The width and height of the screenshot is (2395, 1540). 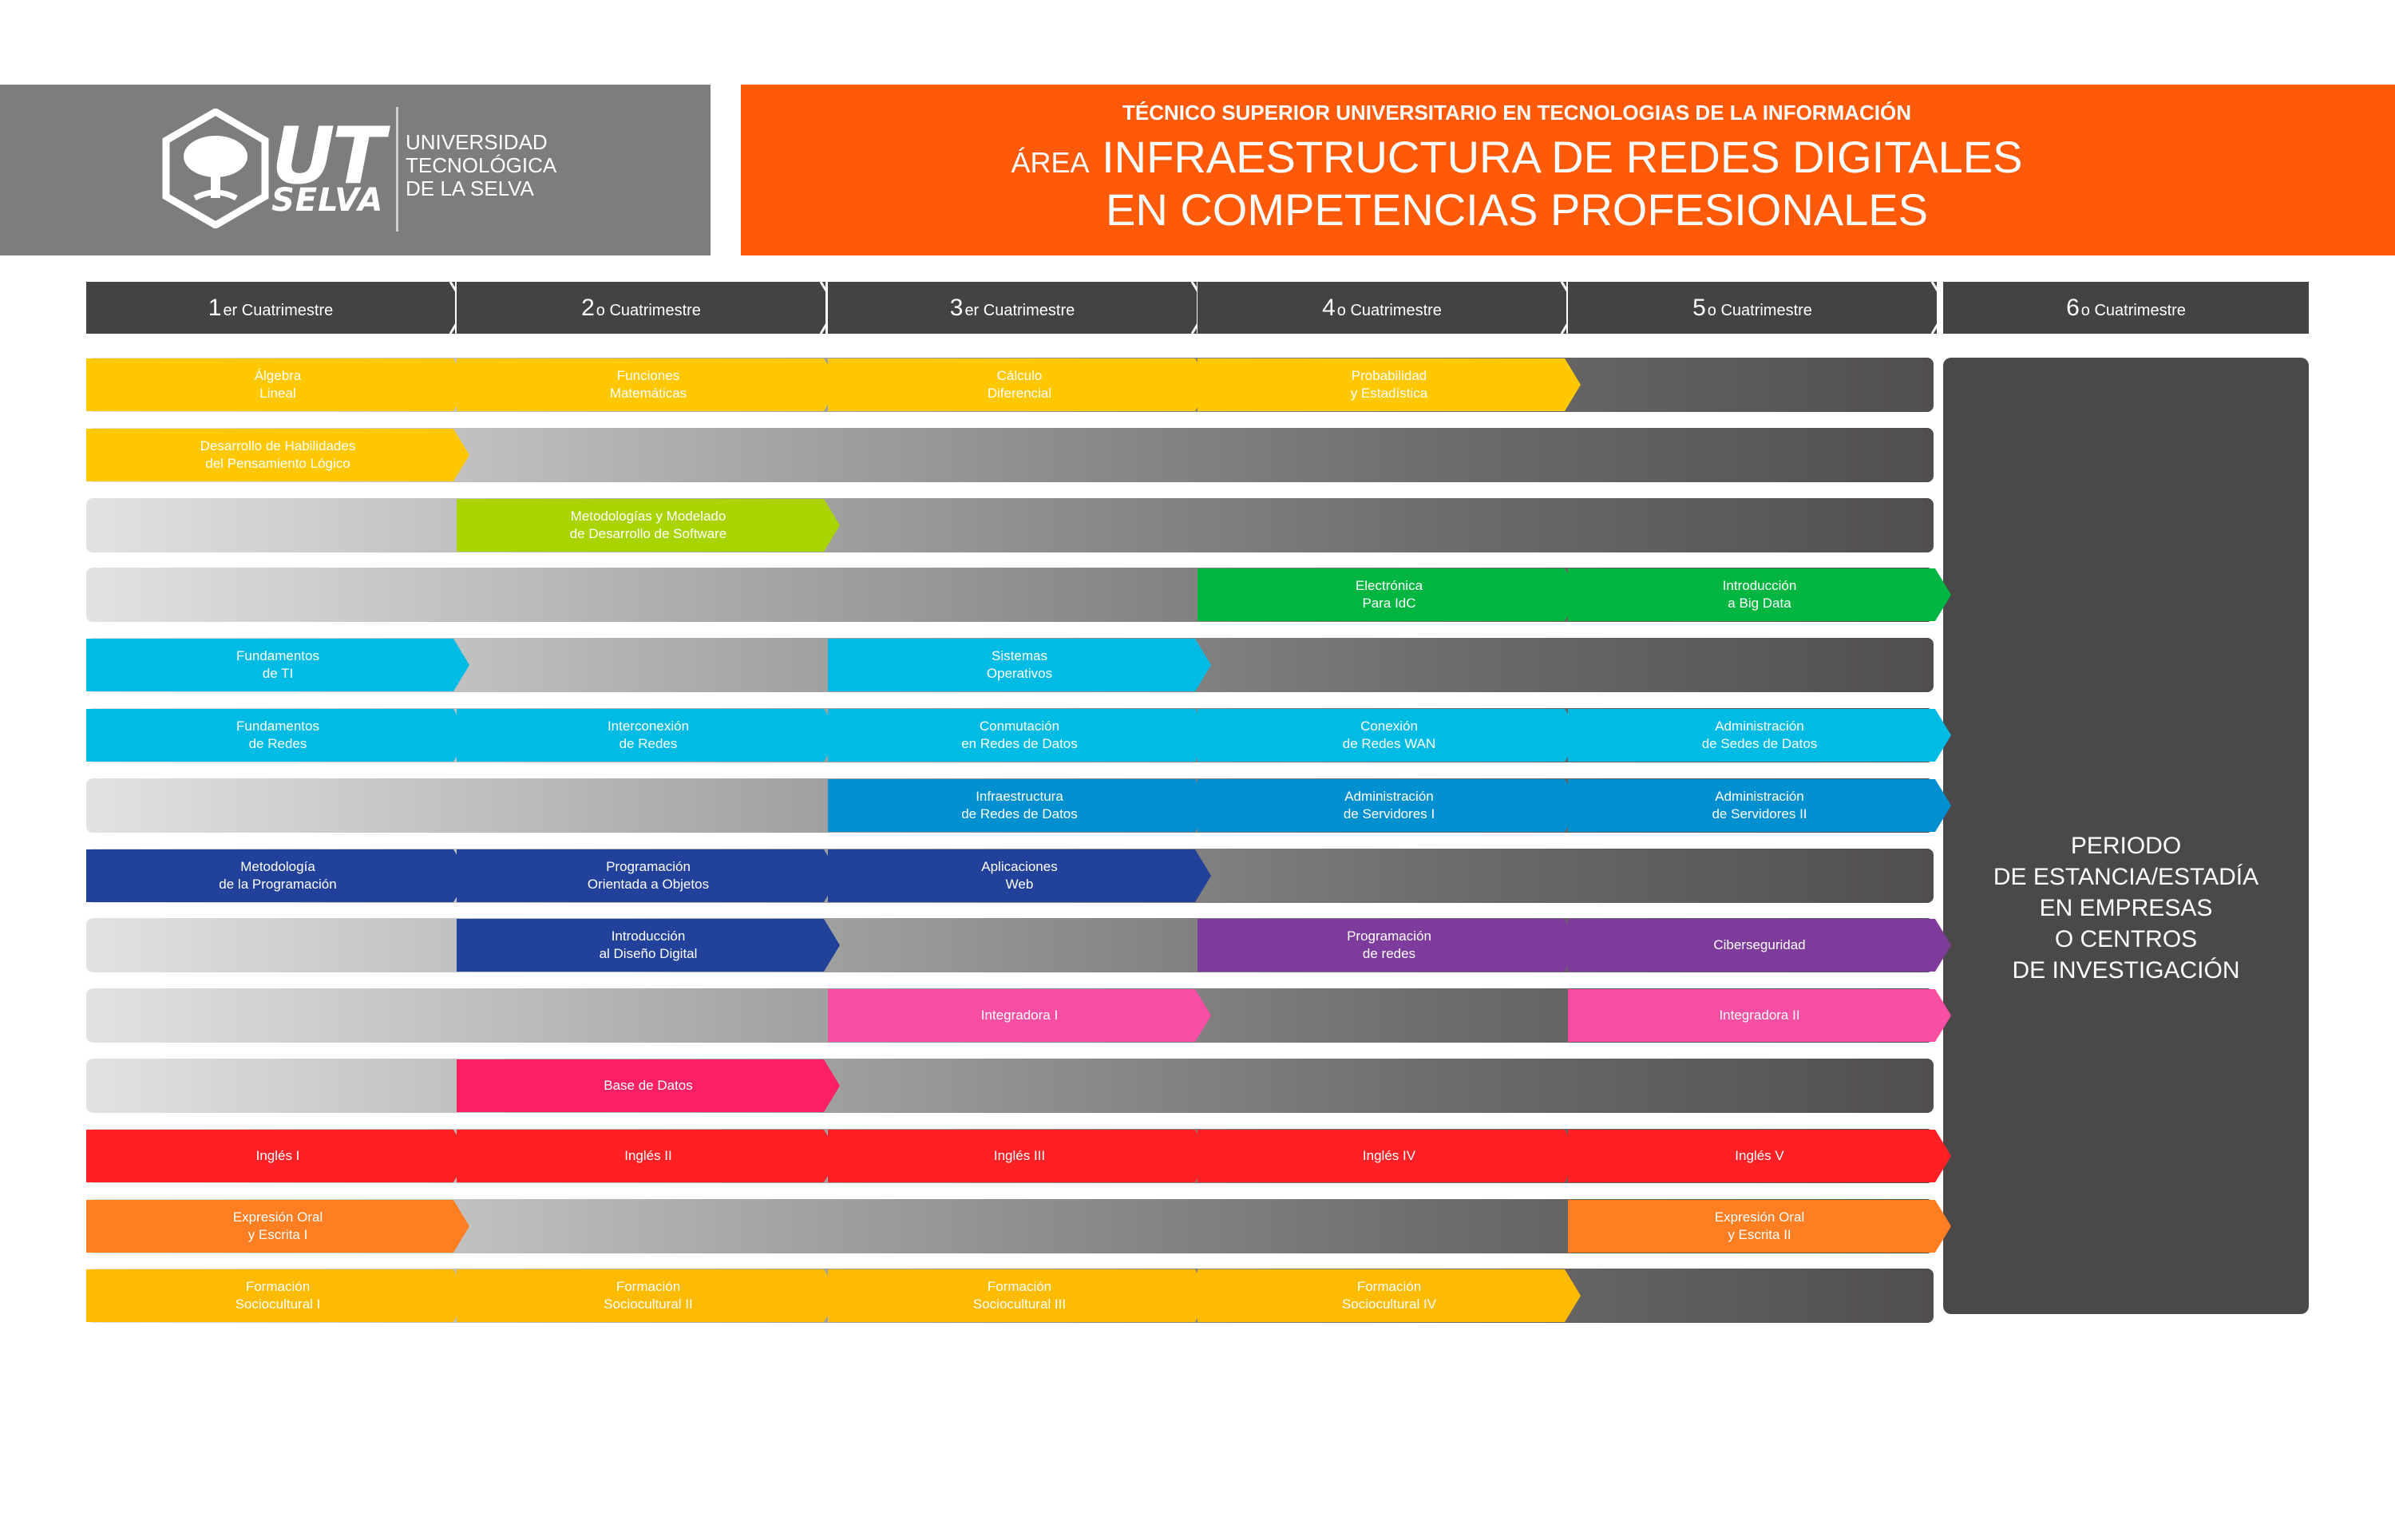 What do you see at coordinates (278, 884) in the screenshot?
I see `course-name-line: de la Programación` at bounding box center [278, 884].